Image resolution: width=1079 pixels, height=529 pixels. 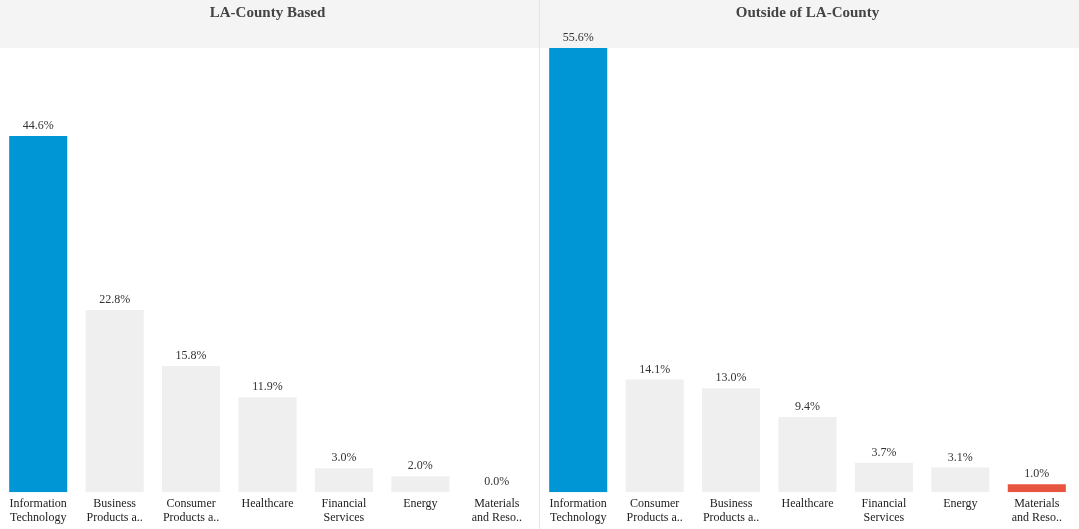 I want to click on data-label: 0.0%, so click(x=497, y=481).